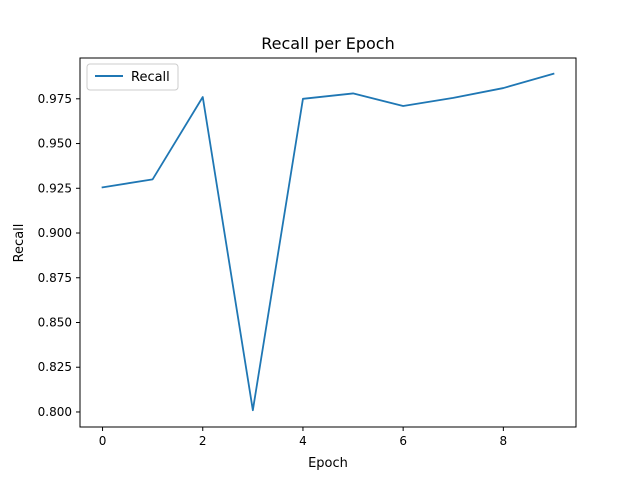 Image resolution: width=640 pixels, height=480 pixels. I want to click on legend-box, so click(132, 77).